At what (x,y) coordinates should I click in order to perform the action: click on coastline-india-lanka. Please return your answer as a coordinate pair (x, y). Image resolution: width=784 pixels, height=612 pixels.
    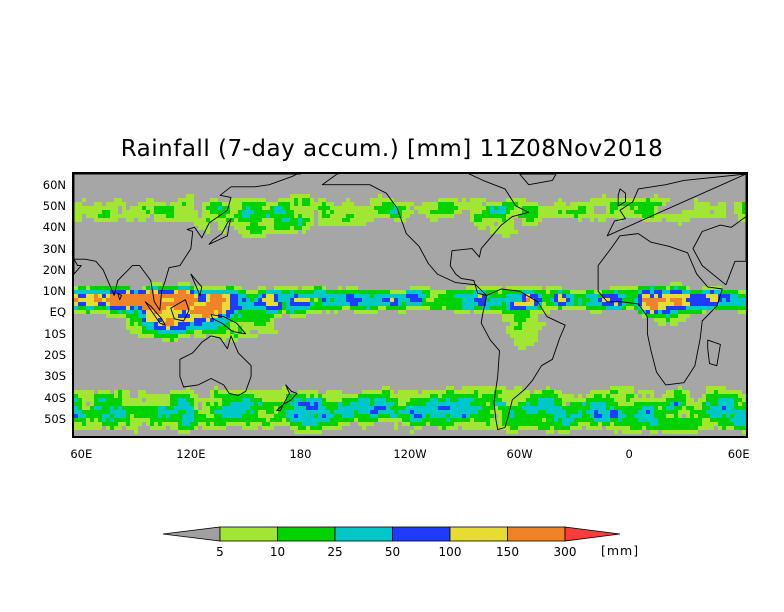
    Looking at the image, I should click on (119, 296).